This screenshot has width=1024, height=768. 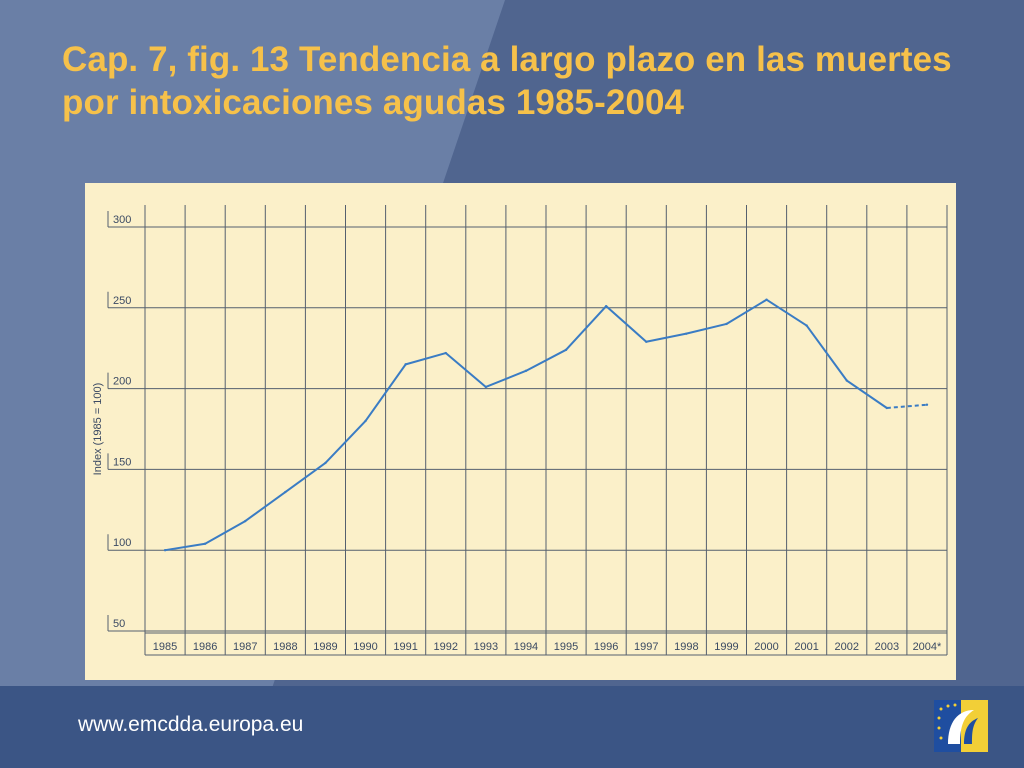 What do you see at coordinates (122, 382) in the screenshot?
I see `ytick-label: 200` at bounding box center [122, 382].